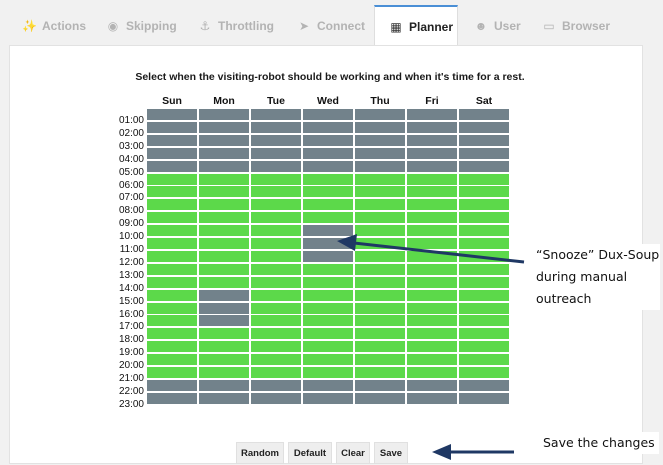 Image resolution: width=663 pixels, height=465 pixels. Describe the element at coordinates (131, 288) in the screenshot. I see `hour-label: 14:00` at that location.